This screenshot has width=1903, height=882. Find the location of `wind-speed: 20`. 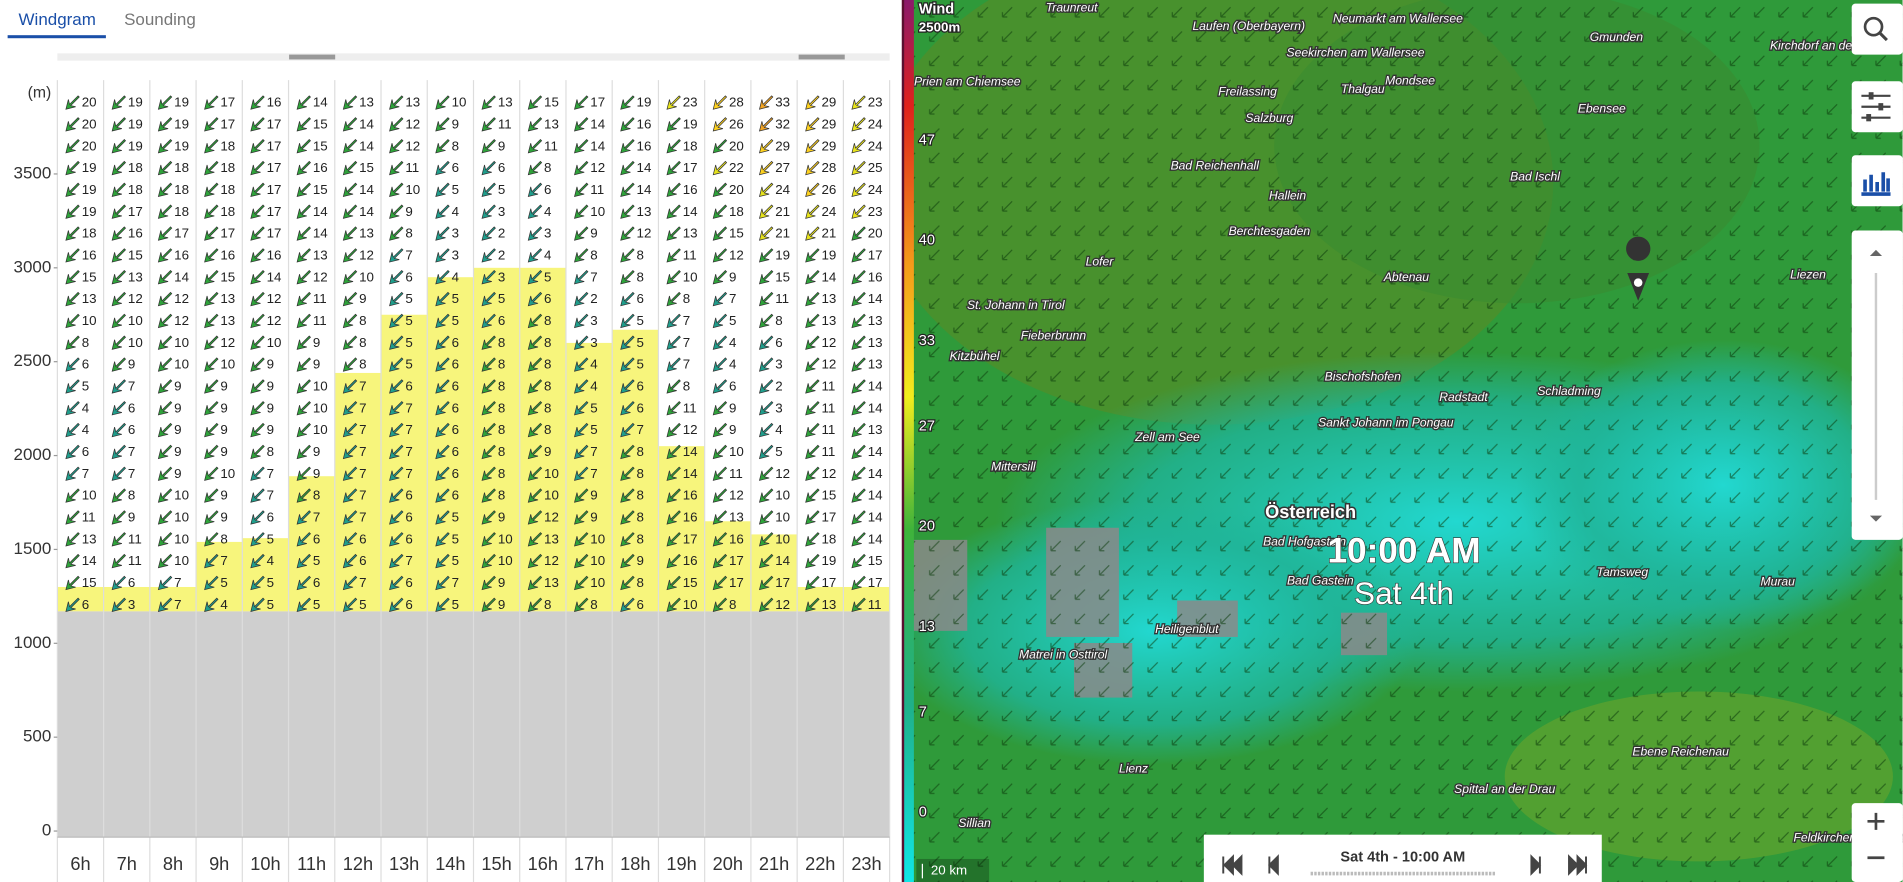

wind-speed: 20 is located at coordinates (875, 233).